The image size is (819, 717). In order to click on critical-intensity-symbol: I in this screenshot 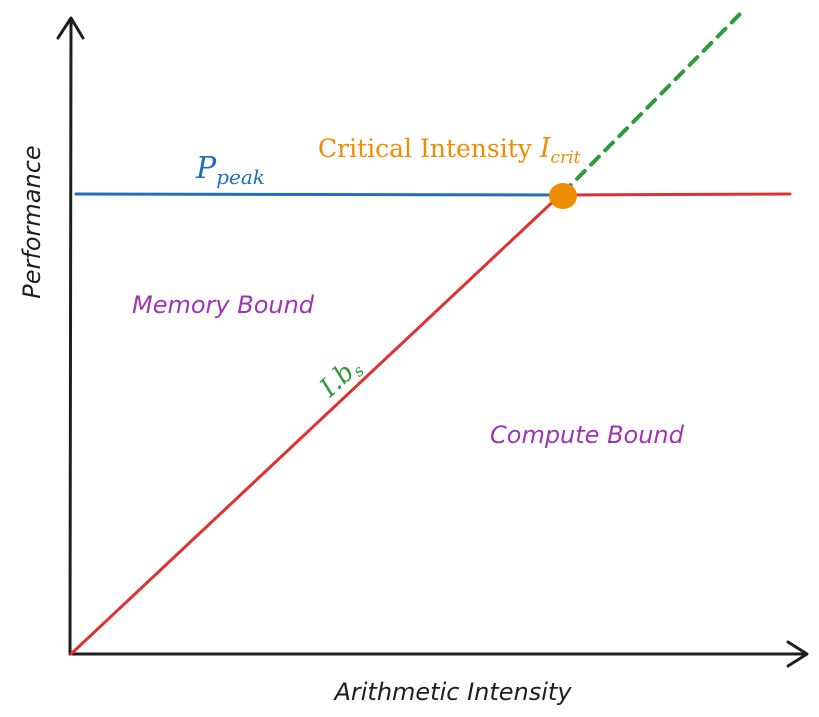, I will do `click(545, 148)`.